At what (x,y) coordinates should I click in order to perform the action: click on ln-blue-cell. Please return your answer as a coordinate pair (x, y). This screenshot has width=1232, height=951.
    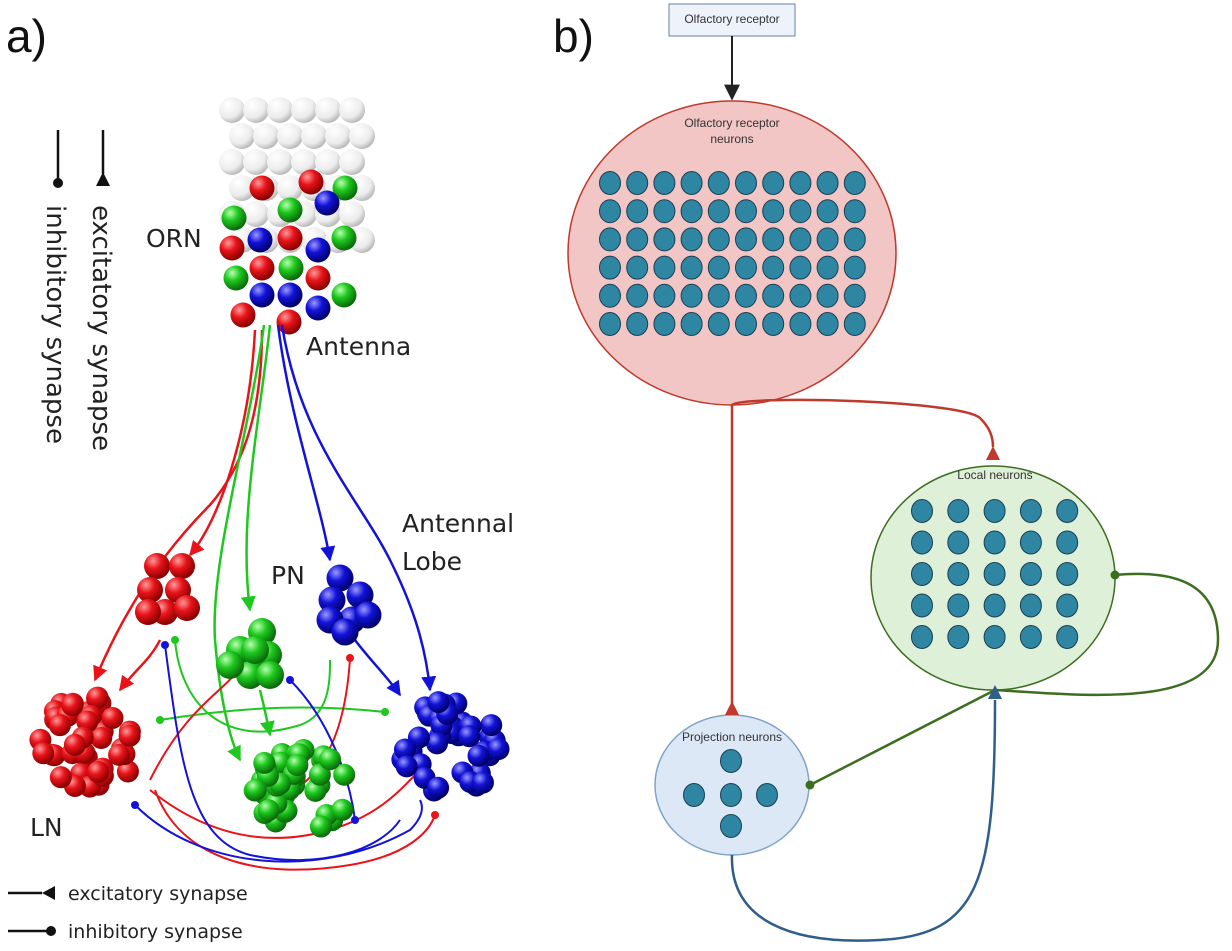
    Looking at the image, I should click on (406, 766).